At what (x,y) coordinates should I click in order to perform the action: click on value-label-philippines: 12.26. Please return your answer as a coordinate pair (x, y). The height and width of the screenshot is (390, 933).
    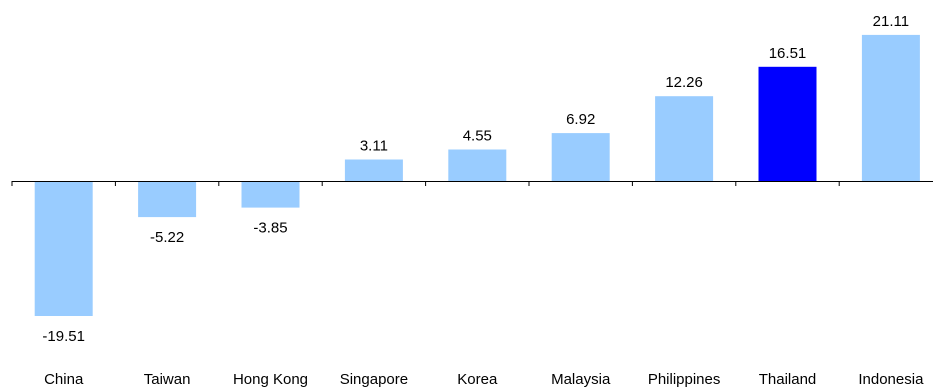
    Looking at the image, I should click on (684, 82).